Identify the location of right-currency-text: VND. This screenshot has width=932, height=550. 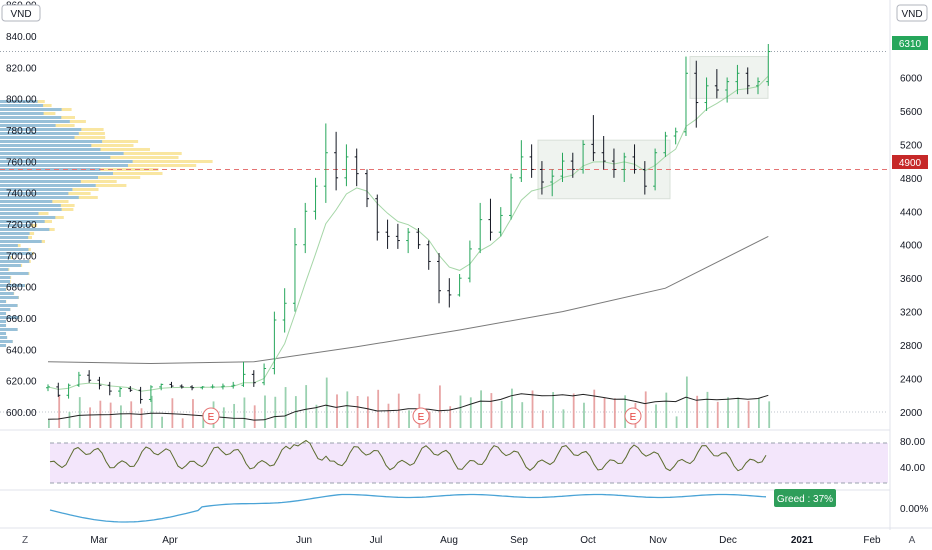
(911, 14).